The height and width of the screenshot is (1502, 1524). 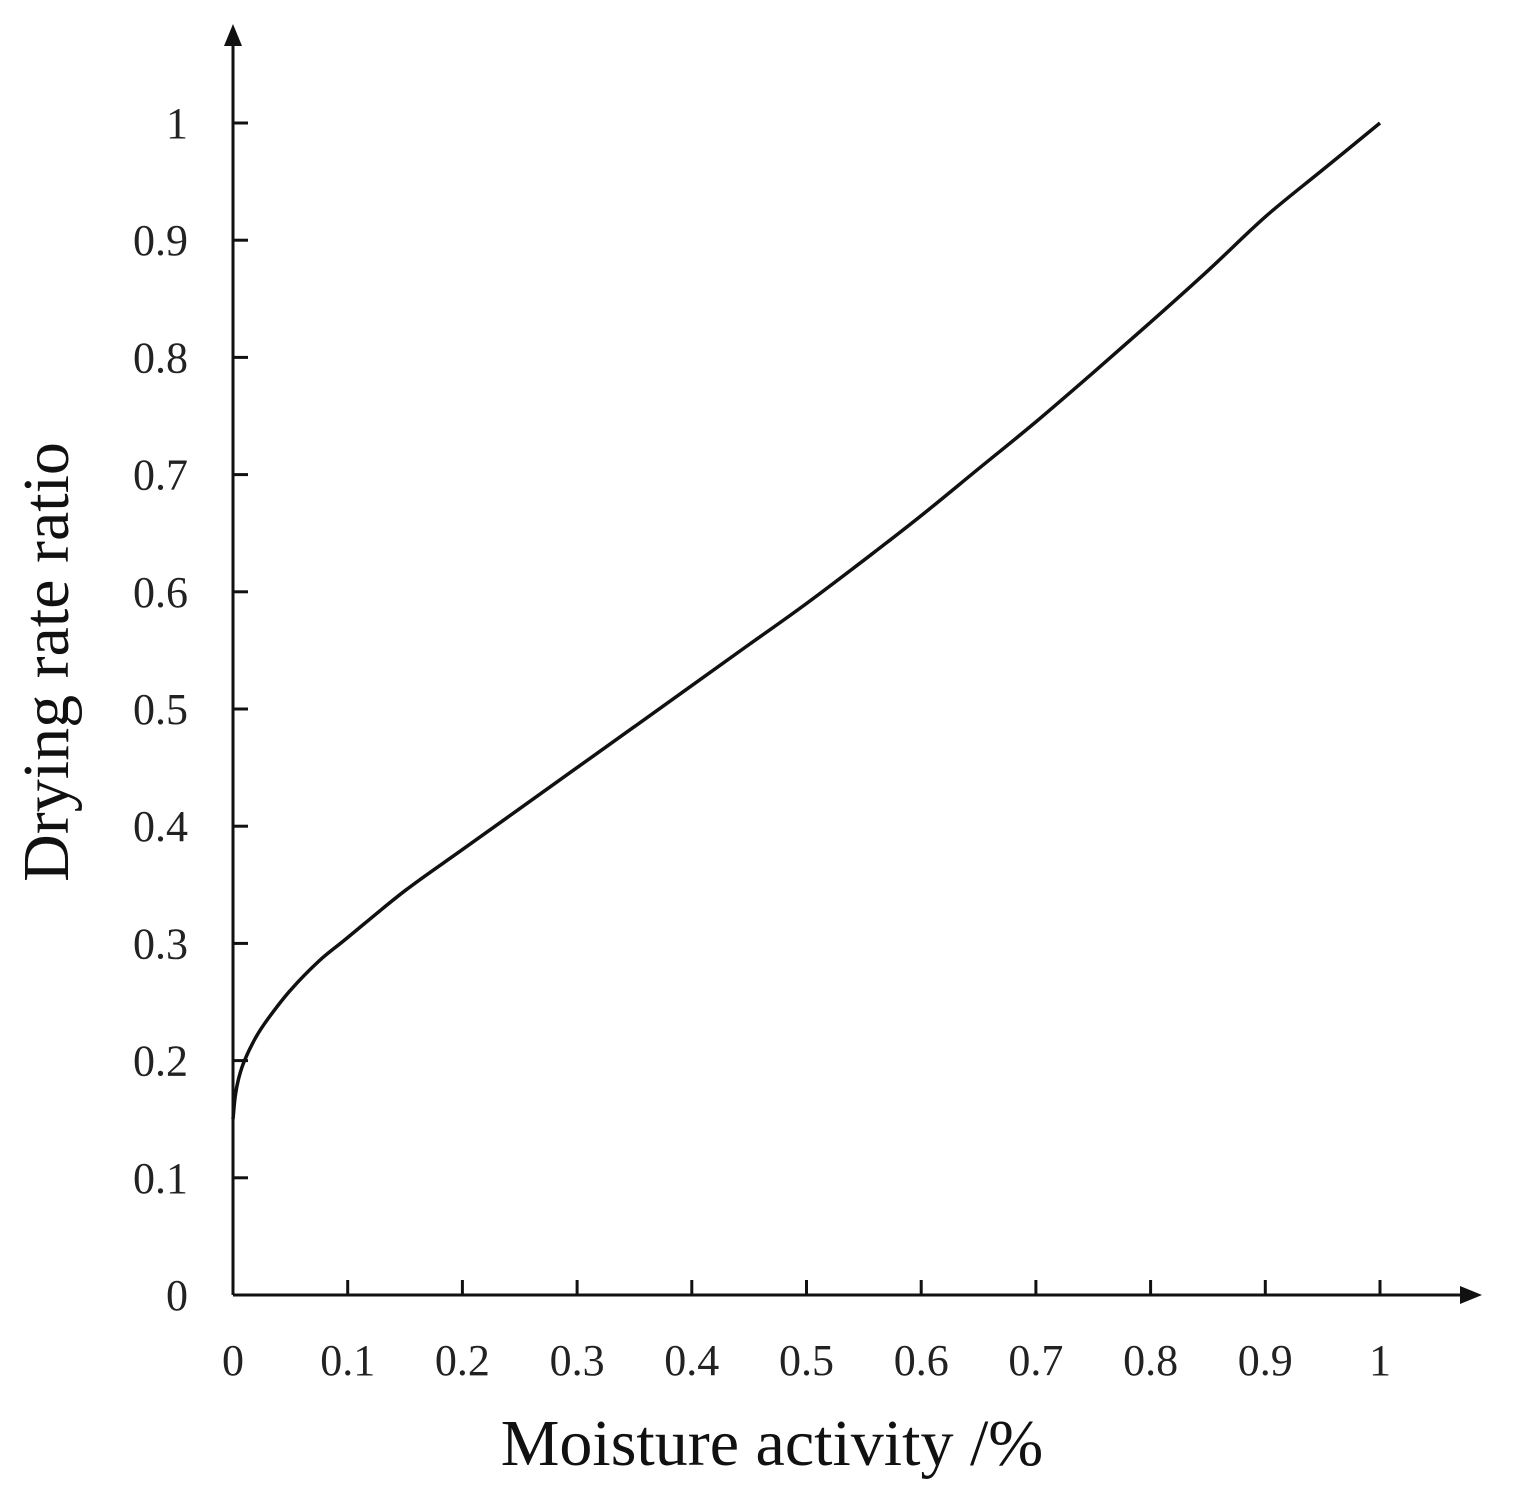 I want to click on x-tick-label: 0, so click(x=233, y=1360).